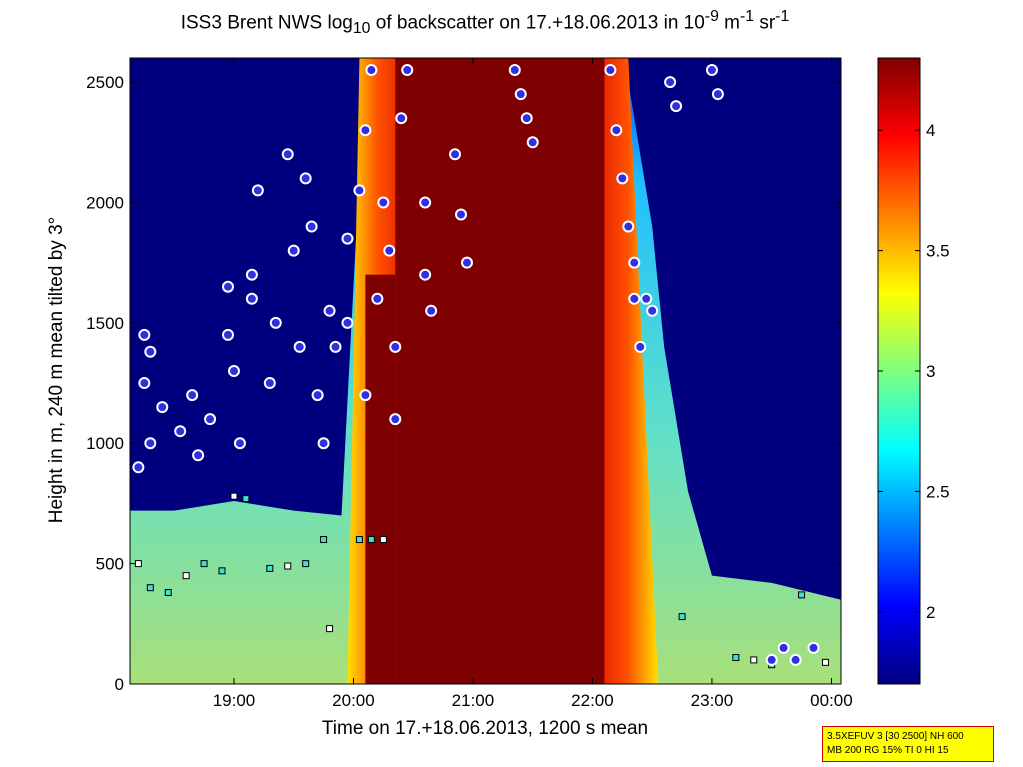  Describe the element at coordinates (105, 82) in the screenshot. I see `y-tick-label: 2500` at that location.